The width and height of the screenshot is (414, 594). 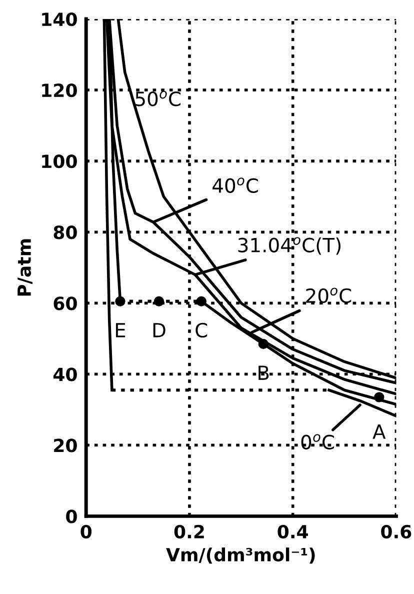 What do you see at coordinates (65, 303) in the screenshot?
I see `y-tick-label: 60` at bounding box center [65, 303].